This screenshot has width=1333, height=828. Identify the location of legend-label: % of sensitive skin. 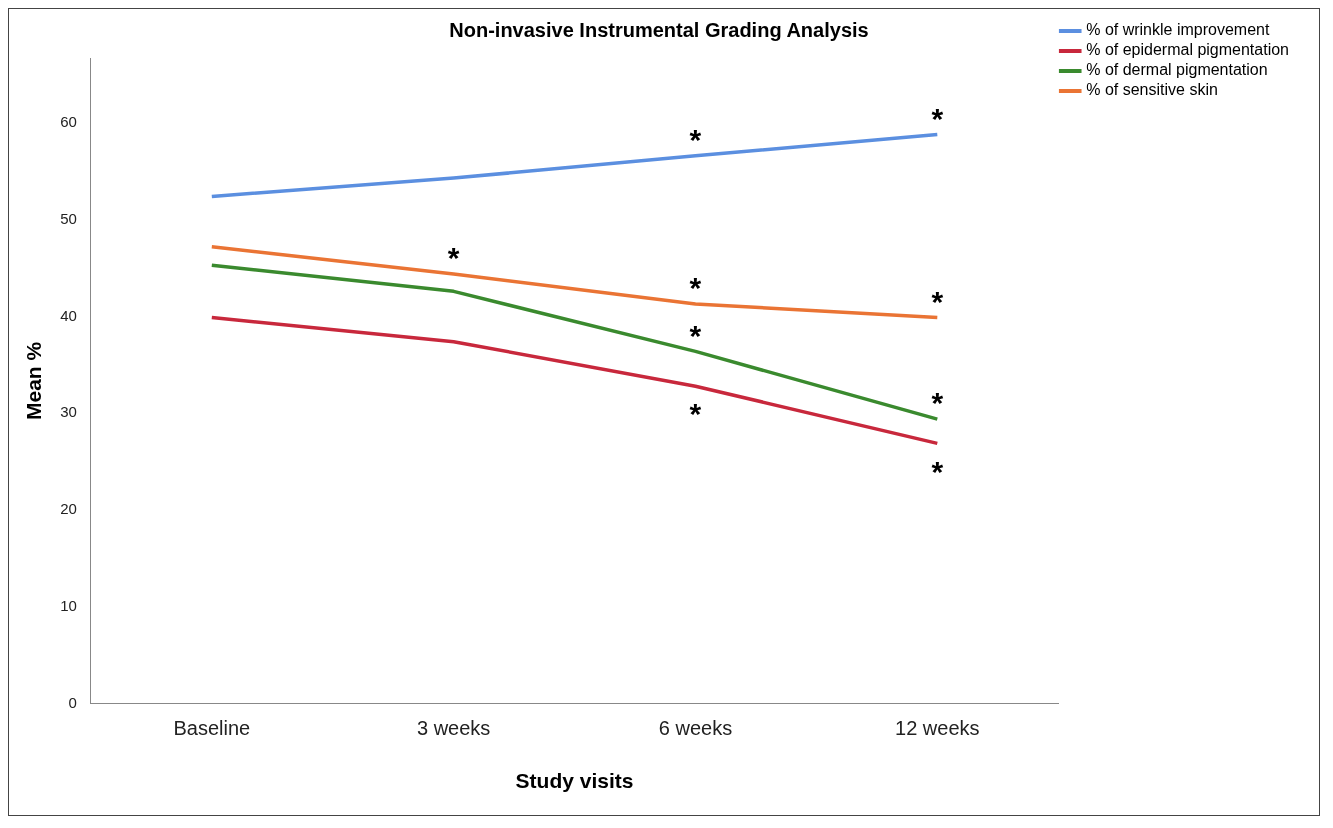
(1152, 90).